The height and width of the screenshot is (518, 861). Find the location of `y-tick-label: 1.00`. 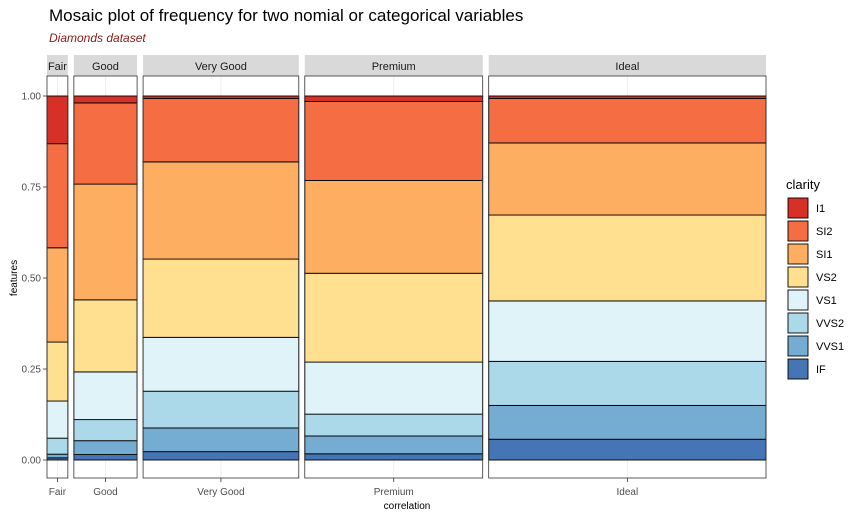

y-tick-label: 1.00 is located at coordinates (32, 97).